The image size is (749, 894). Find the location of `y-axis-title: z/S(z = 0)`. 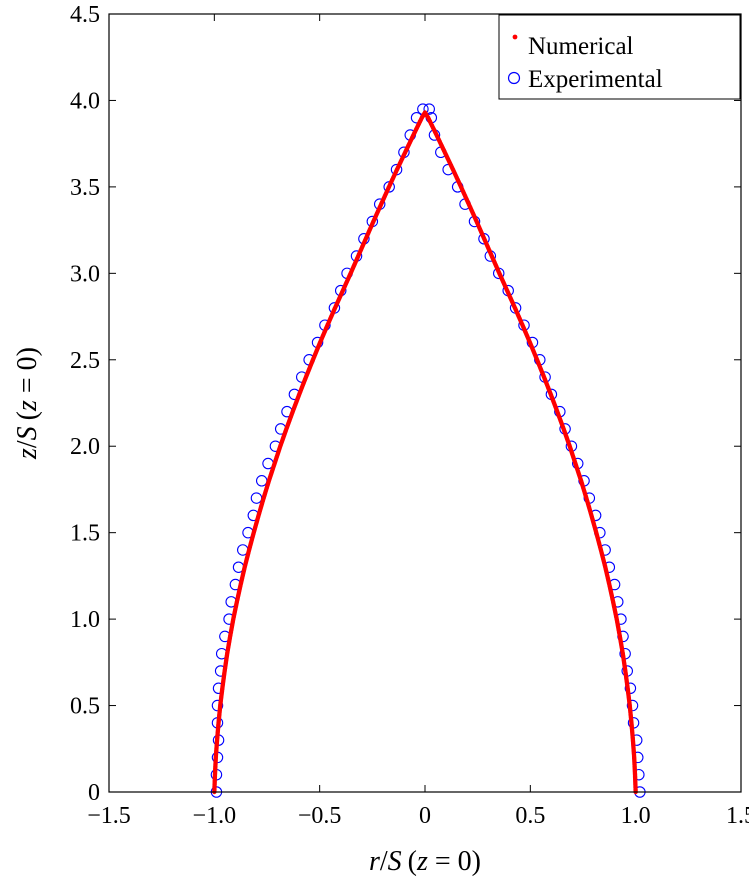

y-axis-title: z/S(z = 0) is located at coordinates (27, 403).